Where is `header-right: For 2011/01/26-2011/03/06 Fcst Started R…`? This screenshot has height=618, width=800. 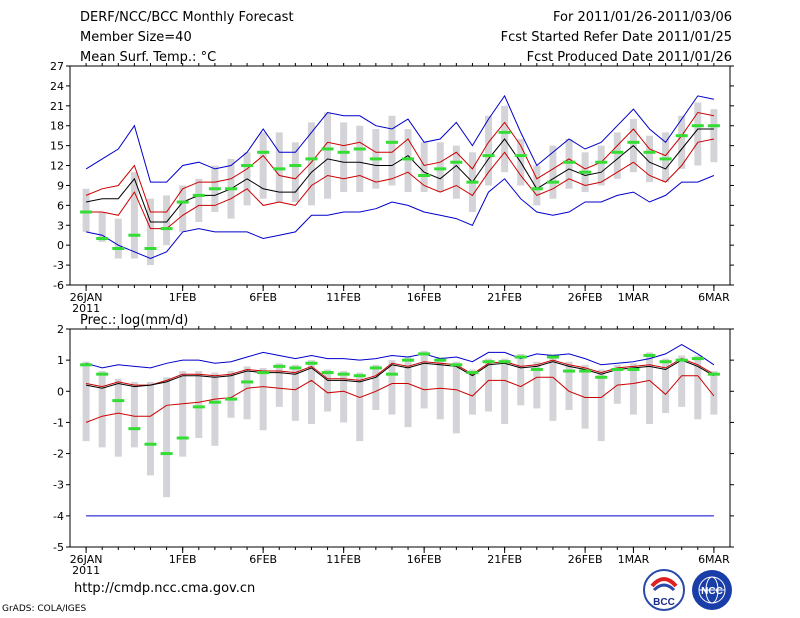
header-right: For 2011/01/26-2011/03/06 Fcst Started R… is located at coordinates (616, 38).